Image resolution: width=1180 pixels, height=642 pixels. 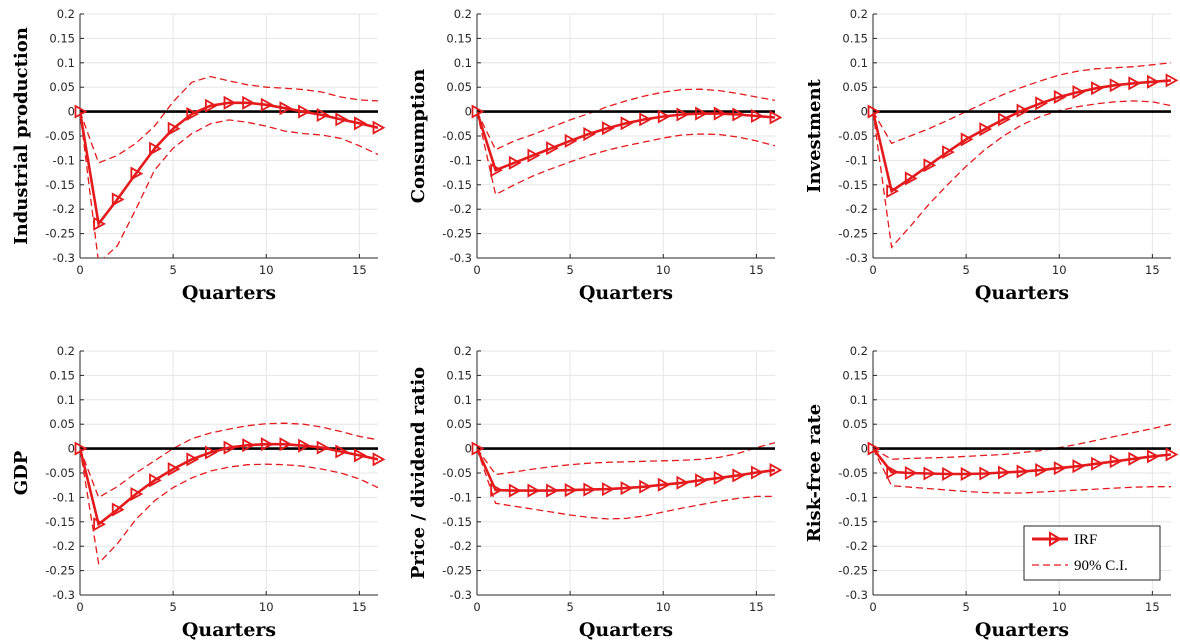 I want to click on x-tick-label: 15, so click(x=756, y=270).